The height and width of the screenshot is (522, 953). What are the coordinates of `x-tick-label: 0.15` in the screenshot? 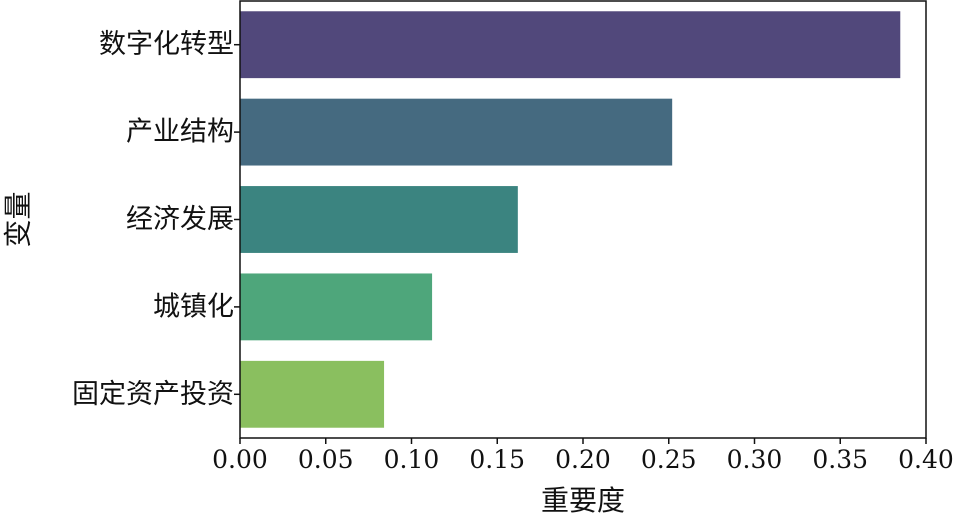 It's located at (497, 459).